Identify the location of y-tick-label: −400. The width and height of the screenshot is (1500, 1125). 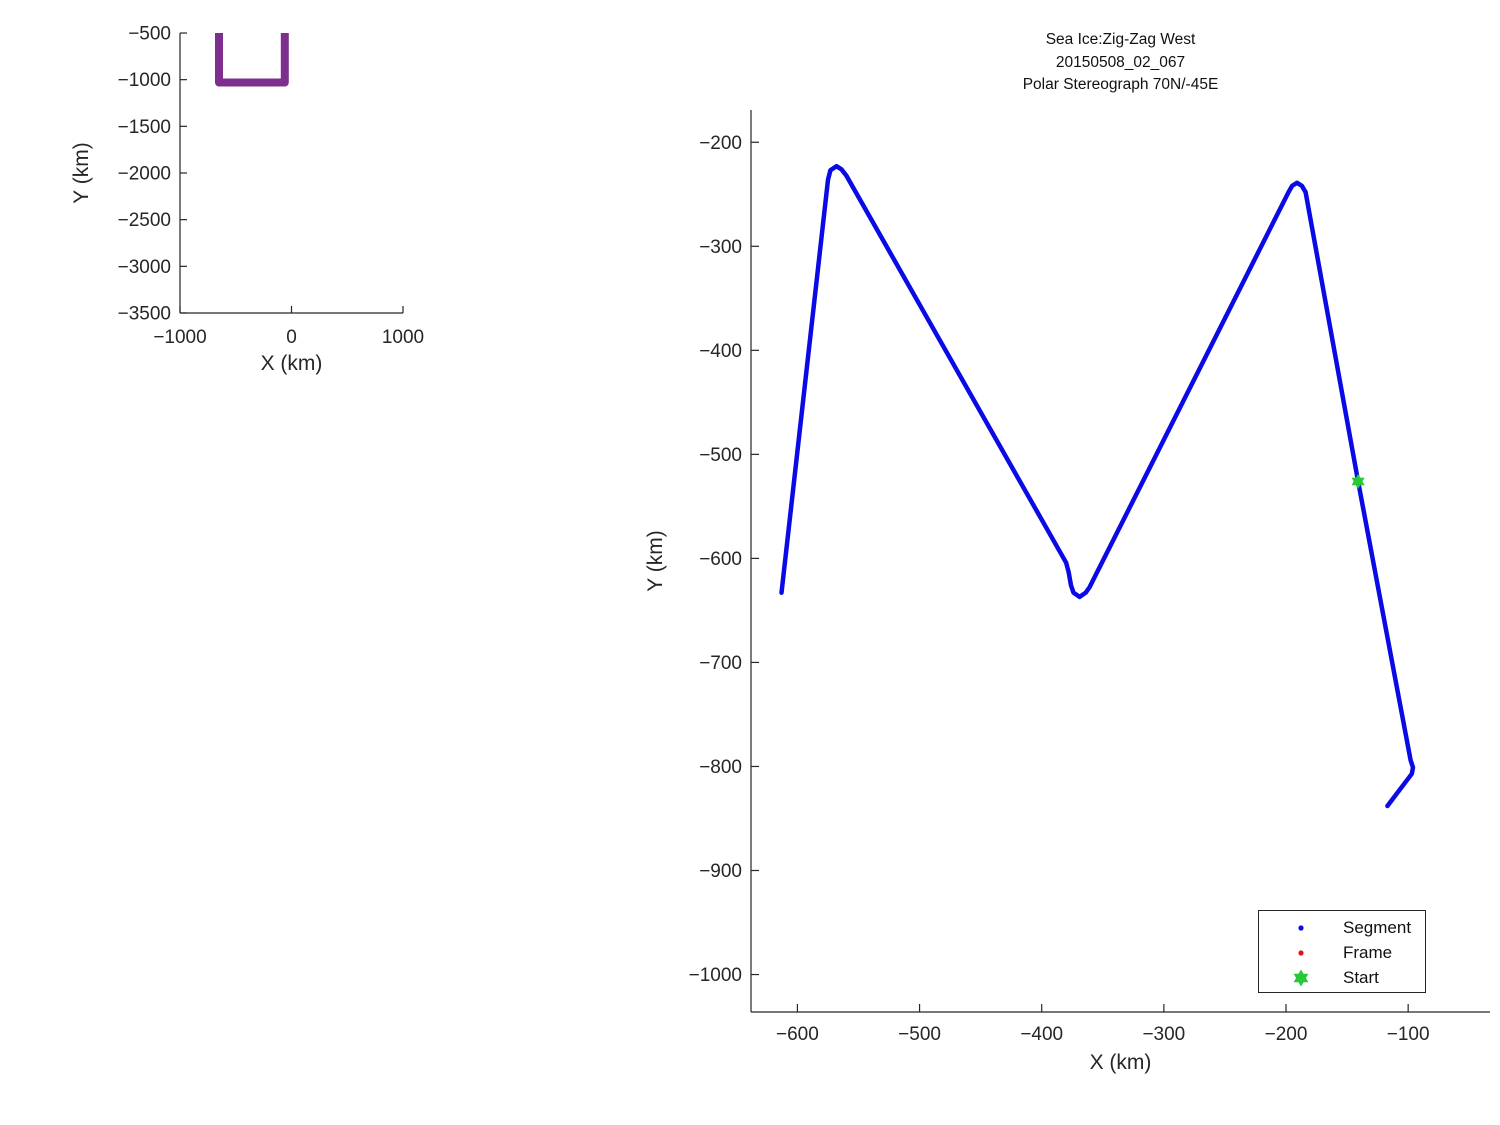
(720, 351).